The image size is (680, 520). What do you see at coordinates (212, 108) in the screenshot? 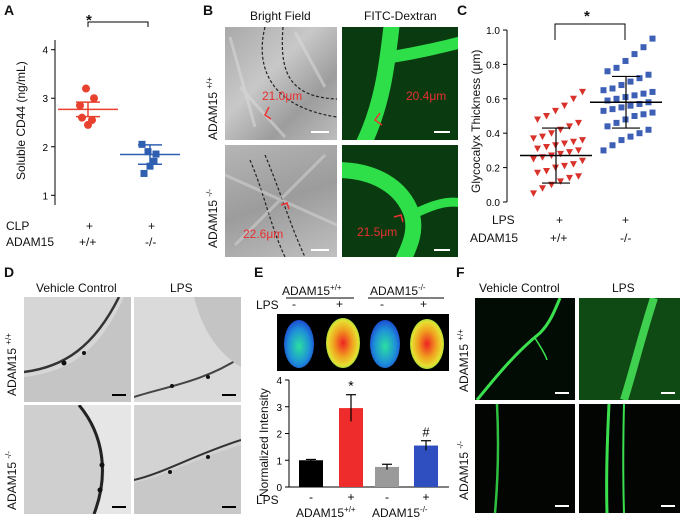
I see `panel-b-row1: ADAM15 +/+` at bounding box center [212, 108].